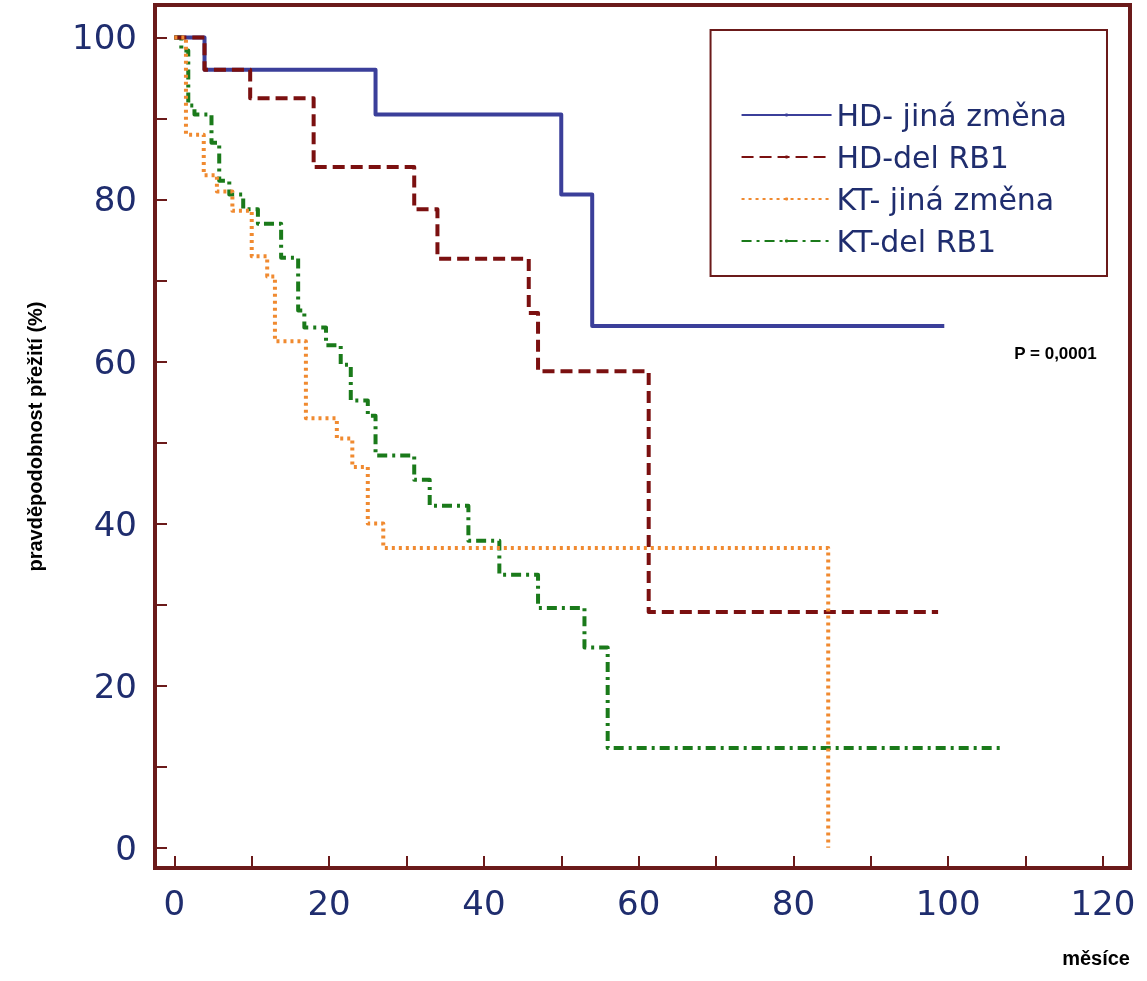  Describe the element at coordinates (945, 199) in the screenshot. I see `legend-label: KT- jiná změna` at that location.